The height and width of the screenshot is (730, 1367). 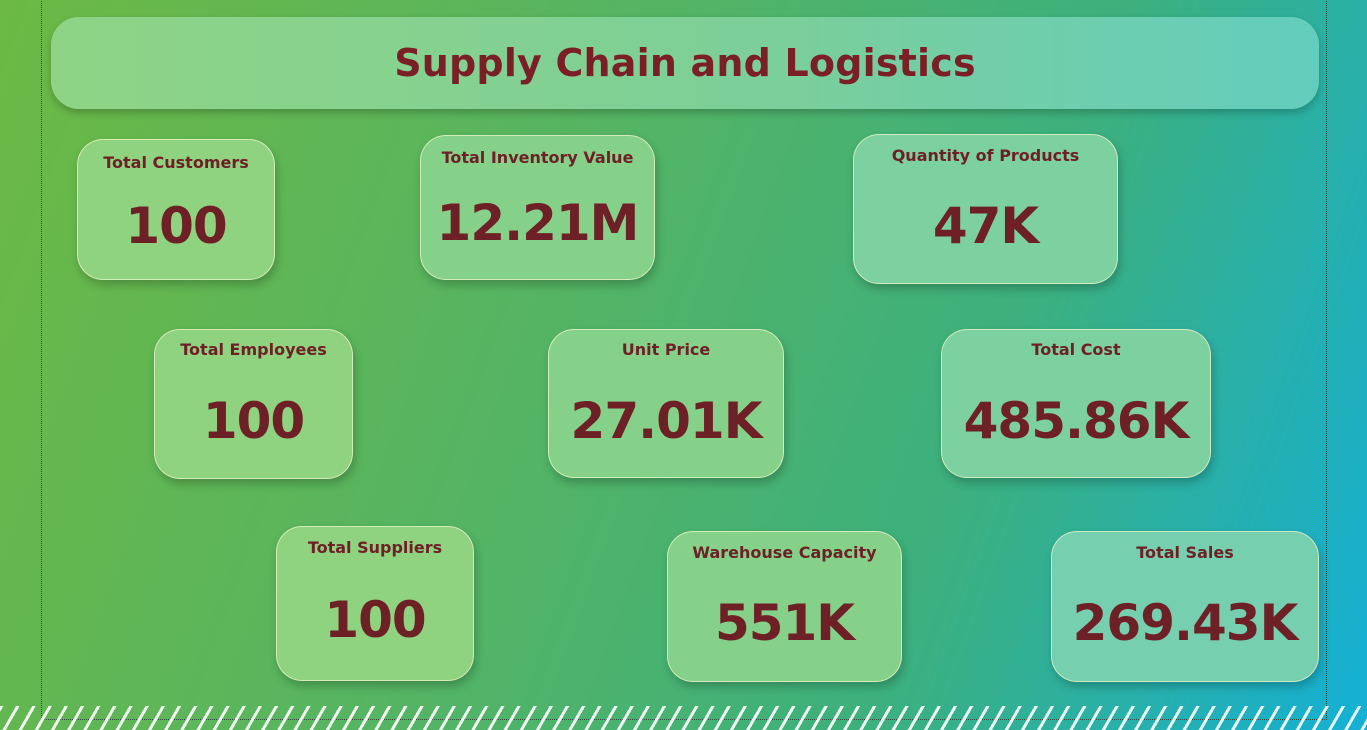 What do you see at coordinates (1185, 552) in the screenshot?
I see `card-label: Total Sales` at bounding box center [1185, 552].